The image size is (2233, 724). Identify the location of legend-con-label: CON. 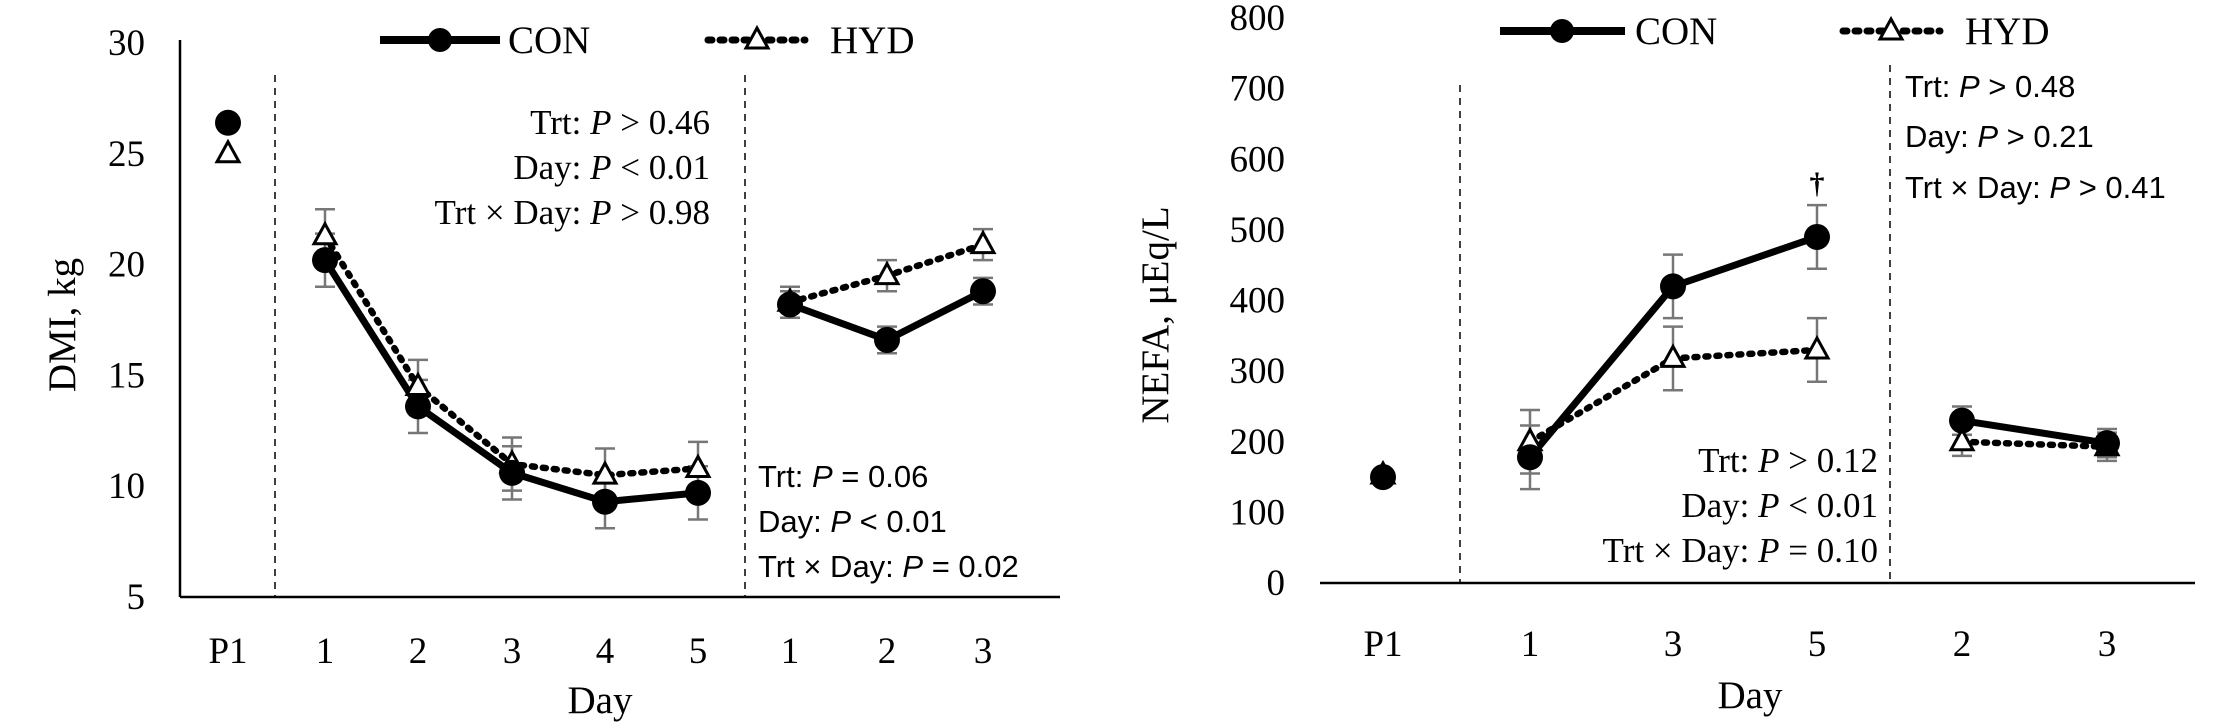
(549, 40).